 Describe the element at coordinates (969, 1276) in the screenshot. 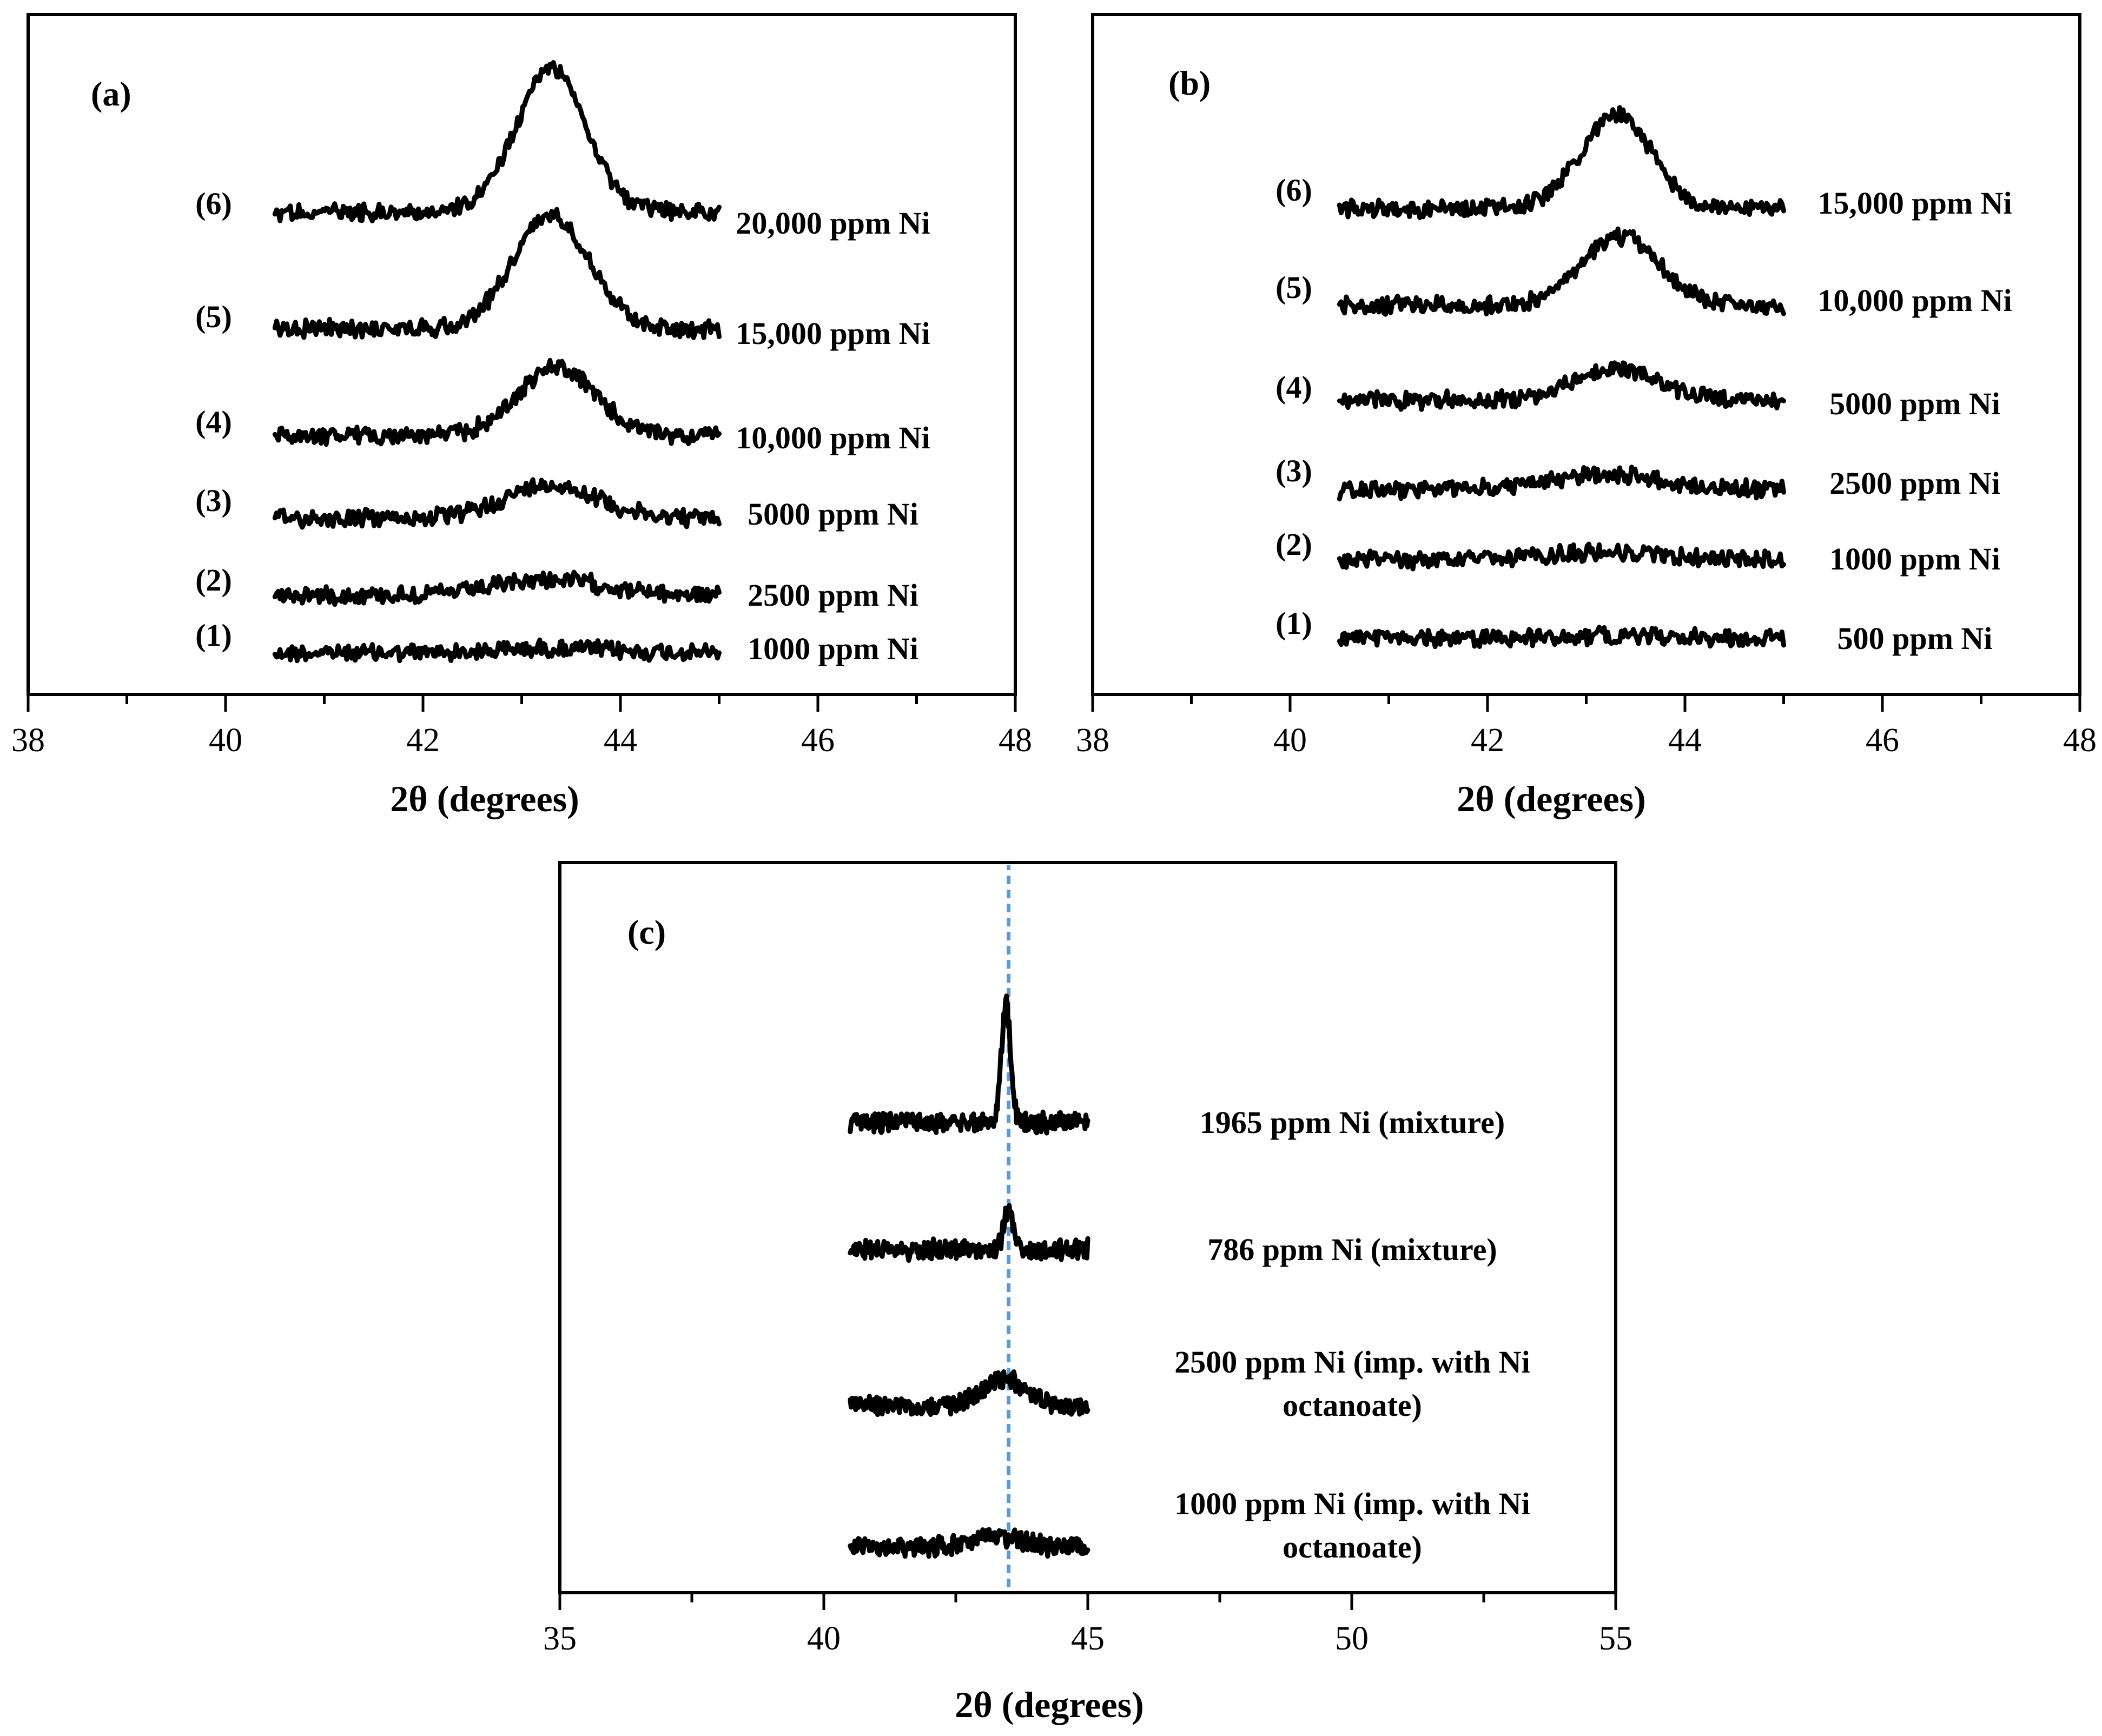

I see `panel-c-traces` at that location.